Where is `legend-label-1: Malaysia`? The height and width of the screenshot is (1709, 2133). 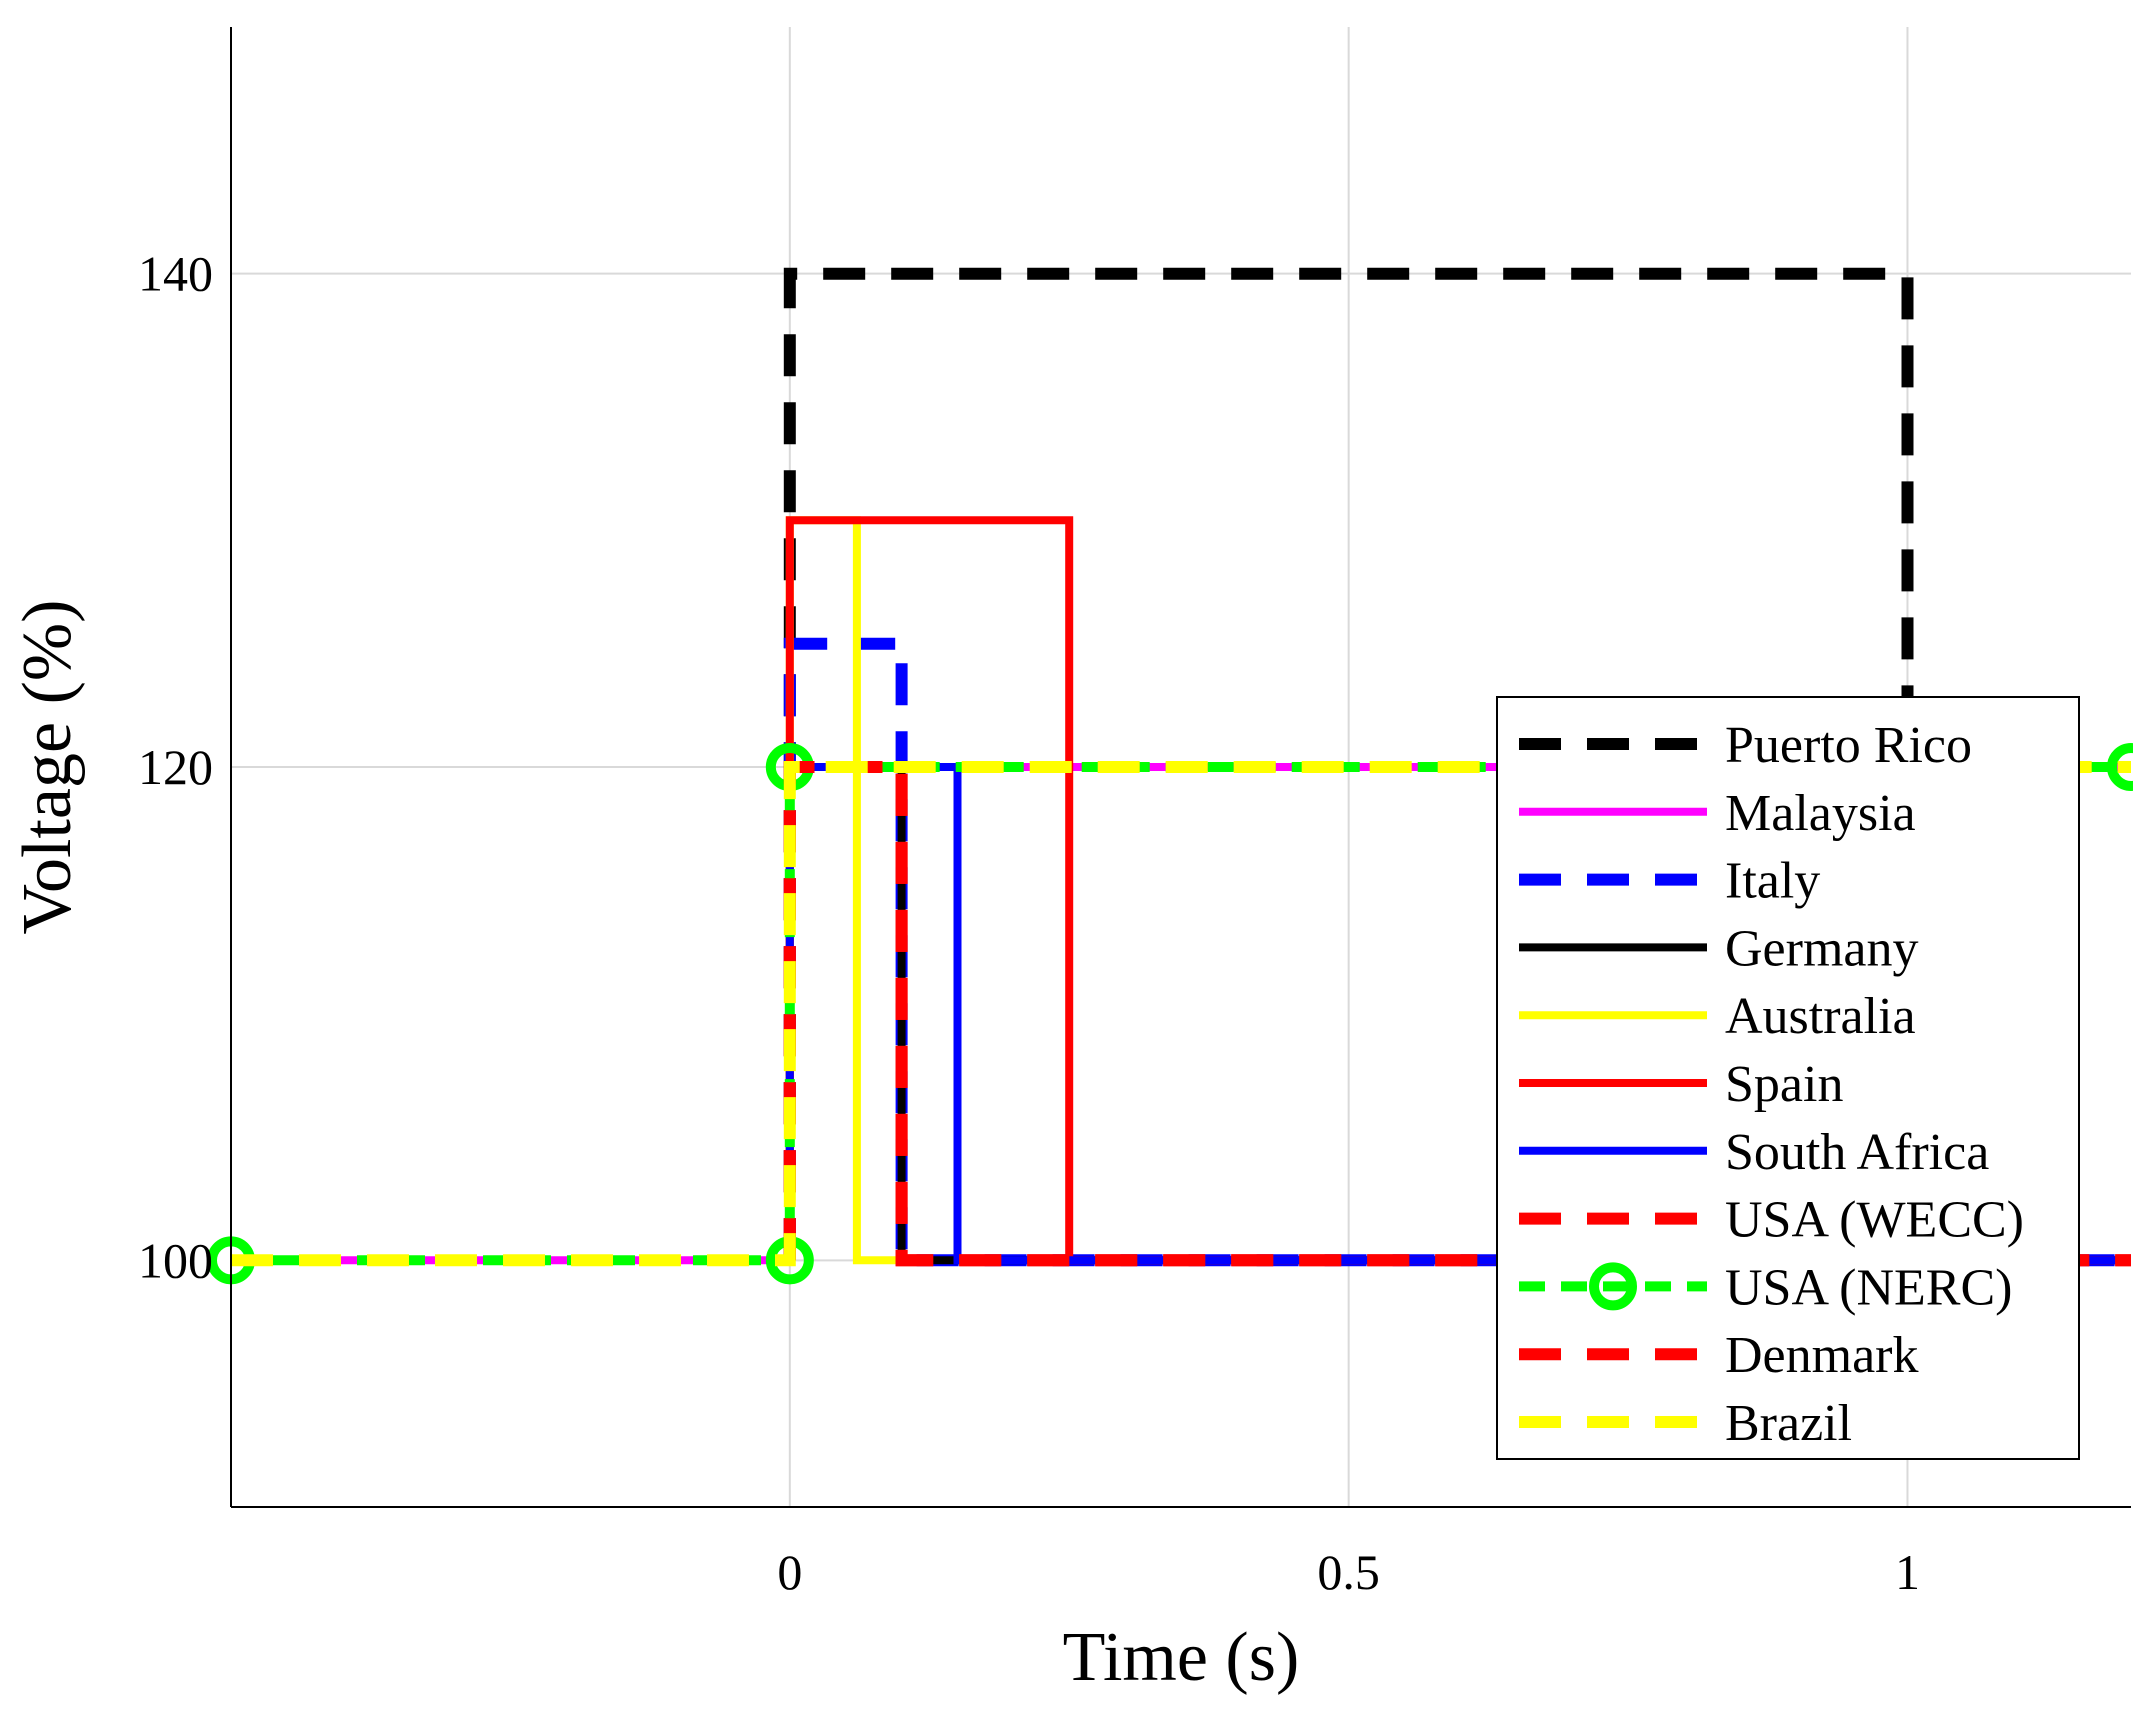
legend-label-1: Malaysia is located at coordinates (1820, 813).